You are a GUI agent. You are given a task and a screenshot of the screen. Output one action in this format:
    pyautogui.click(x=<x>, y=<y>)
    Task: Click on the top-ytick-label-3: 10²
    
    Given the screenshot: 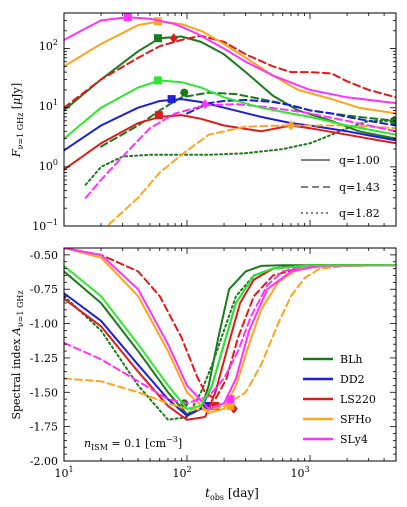 What is the action you would take?
    pyautogui.click(x=48, y=45)
    